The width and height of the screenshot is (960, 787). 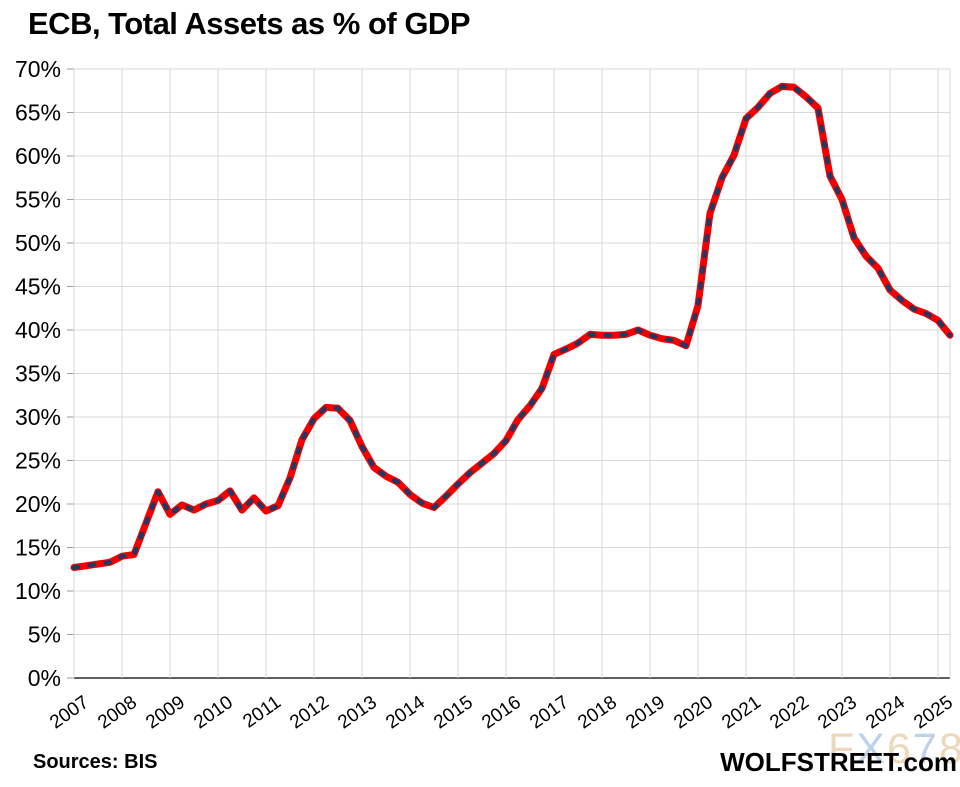 I want to click on y-tick-label: 10%, so click(x=38, y=591).